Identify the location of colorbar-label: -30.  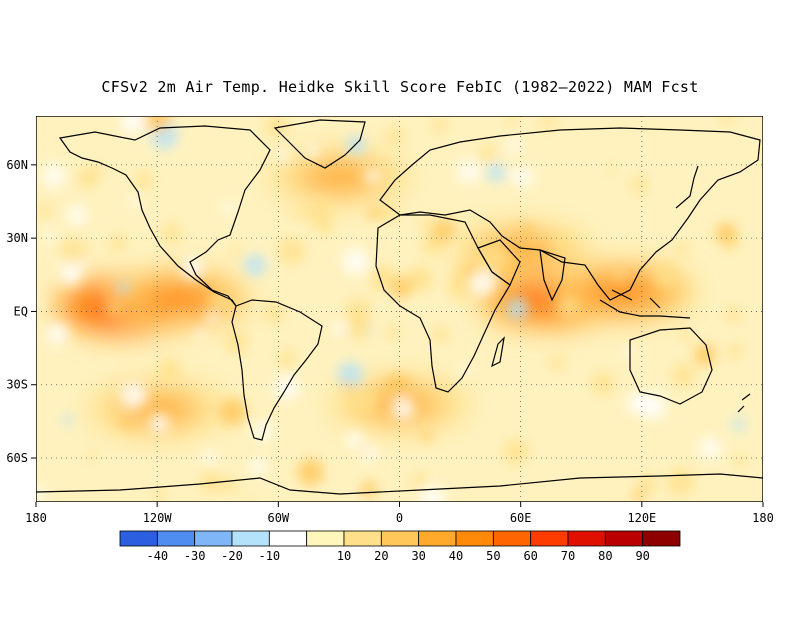
(195, 556).